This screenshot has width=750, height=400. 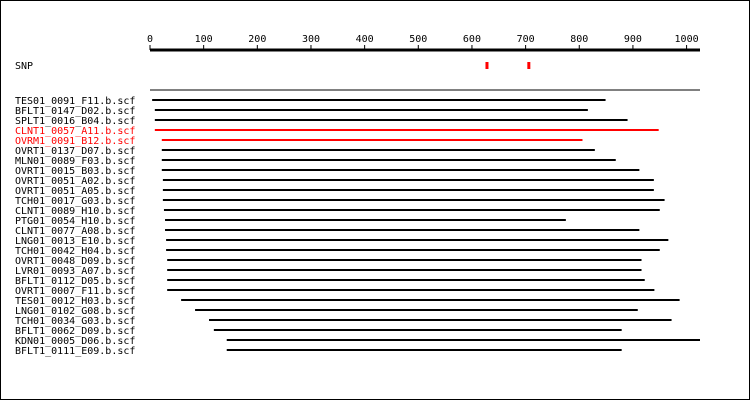 I want to click on read-name: SPLT1_0016_B04.b.scf, so click(x=75, y=121).